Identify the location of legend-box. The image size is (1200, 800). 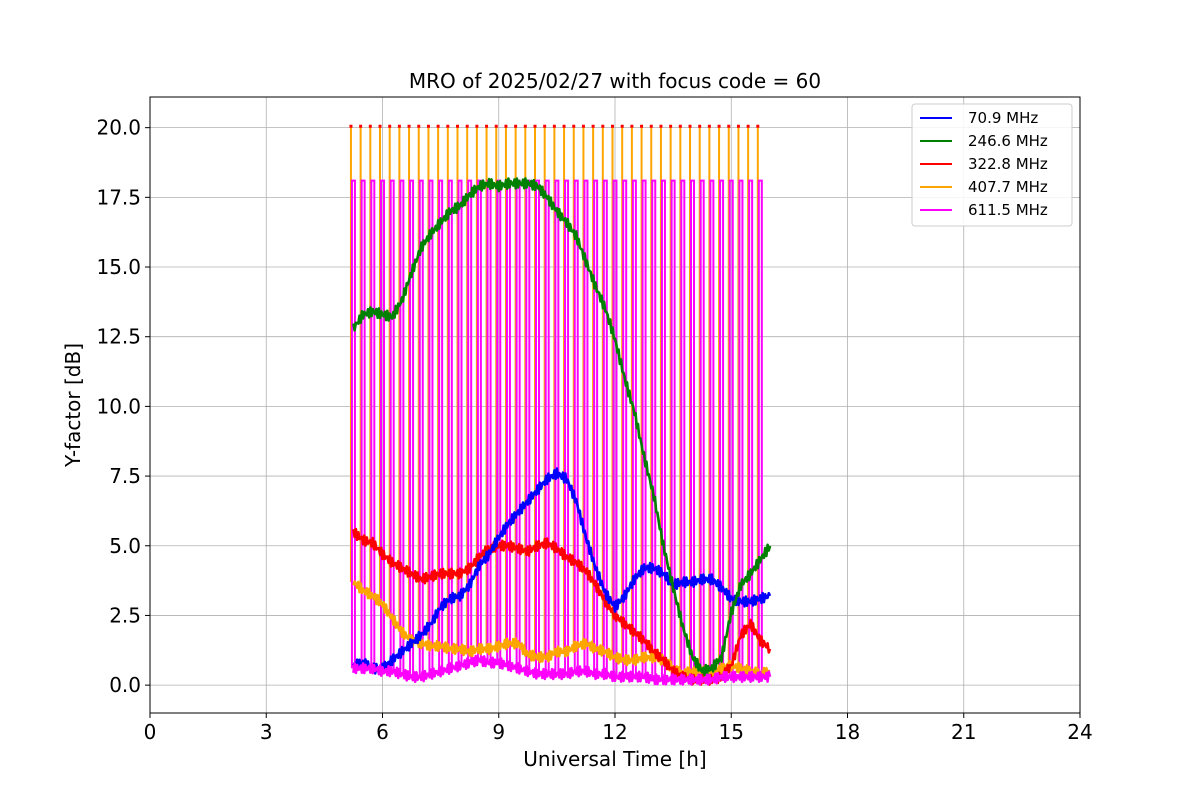
(992, 165).